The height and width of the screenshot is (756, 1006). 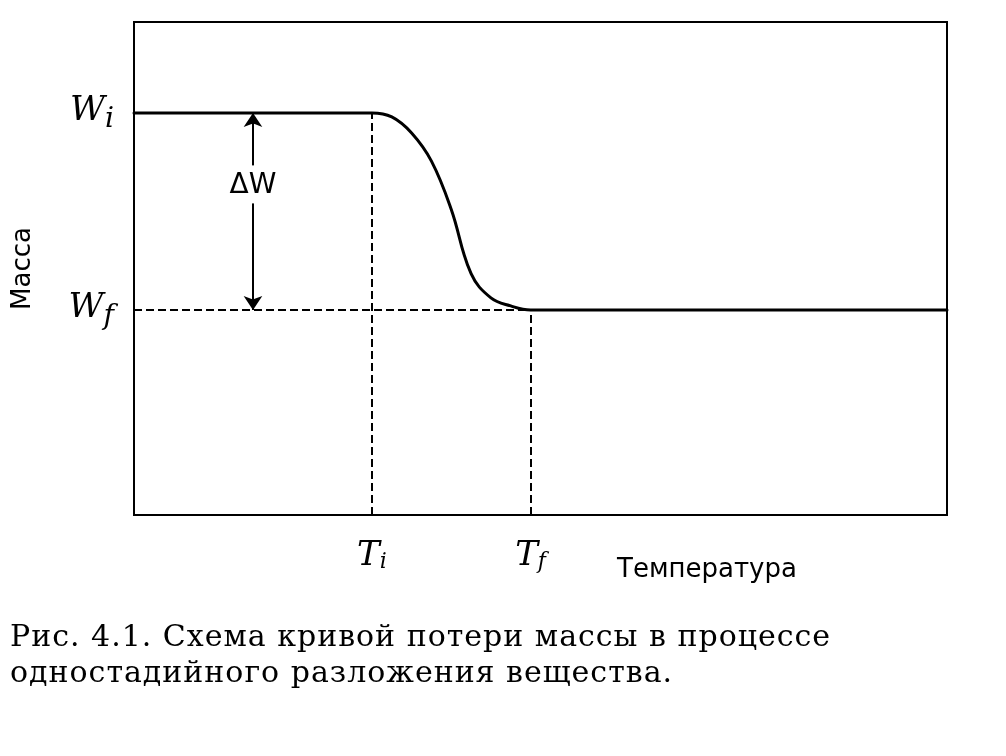 I want to click on text: Рис. 4.1. Схема кривой потери массы в процессе одностадийного разложения вещества., so click(x=421, y=654).